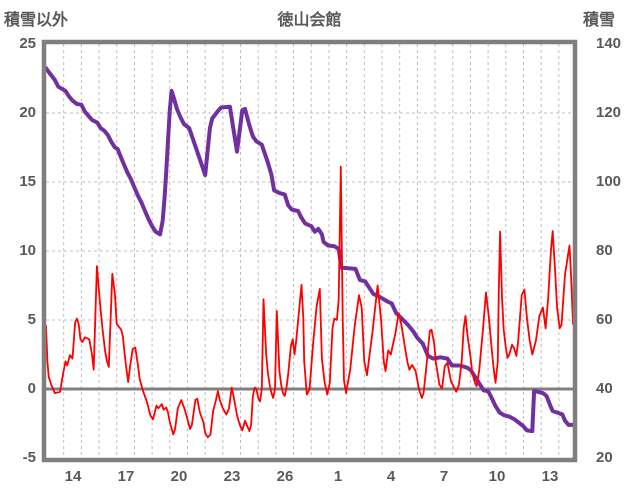  I want to click on right-axis-title: 積雪, so click(599, 20).